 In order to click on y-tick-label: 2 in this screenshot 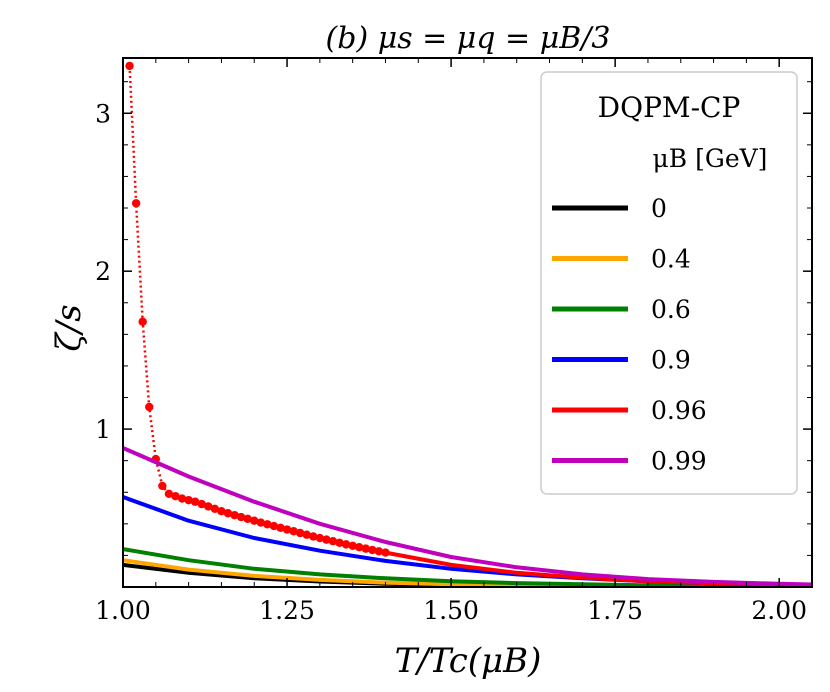, I will do `click(103, 271)`.